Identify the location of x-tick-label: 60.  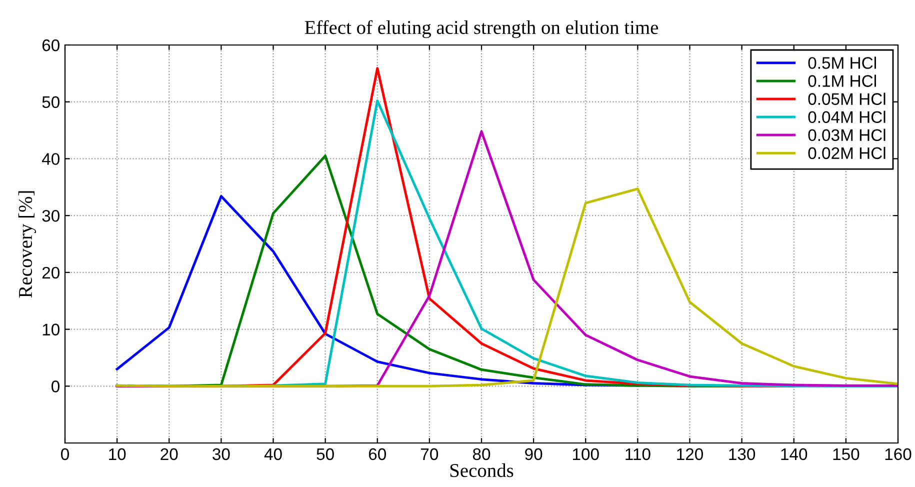
(377, 454).